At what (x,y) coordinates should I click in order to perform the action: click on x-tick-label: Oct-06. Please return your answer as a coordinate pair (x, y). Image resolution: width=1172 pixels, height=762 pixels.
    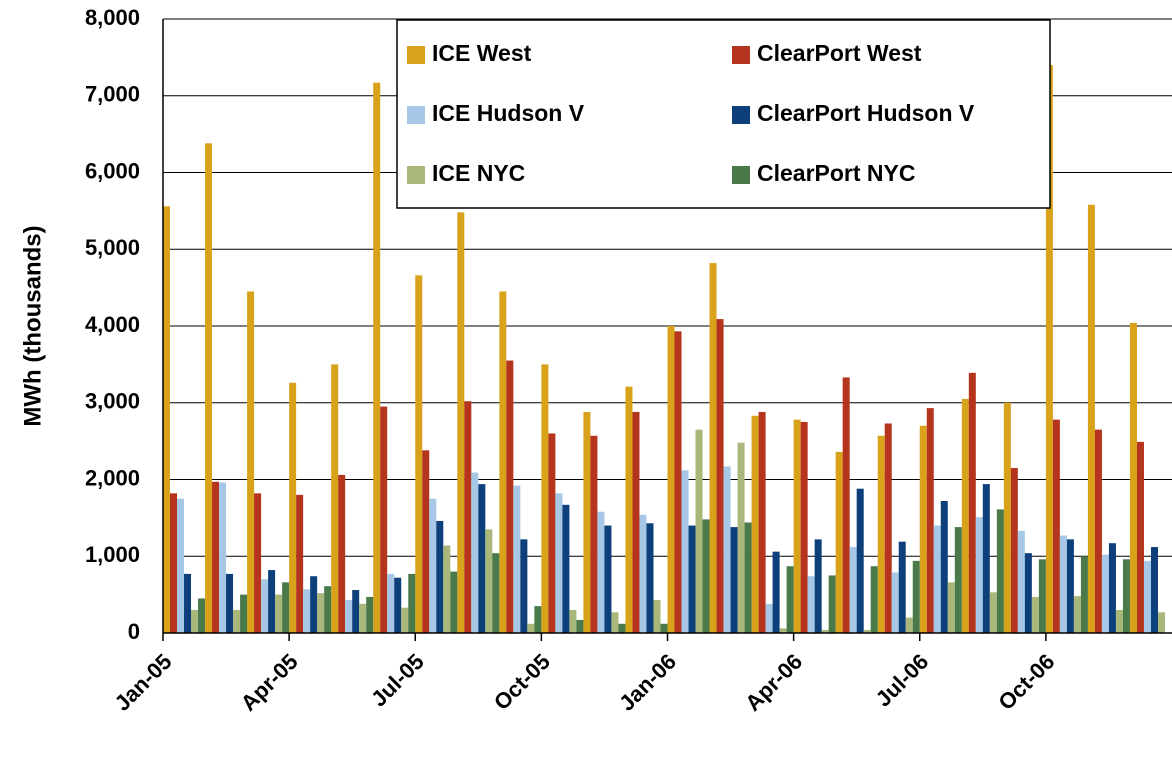
    Looking at the image, I should click on (1026, 682).